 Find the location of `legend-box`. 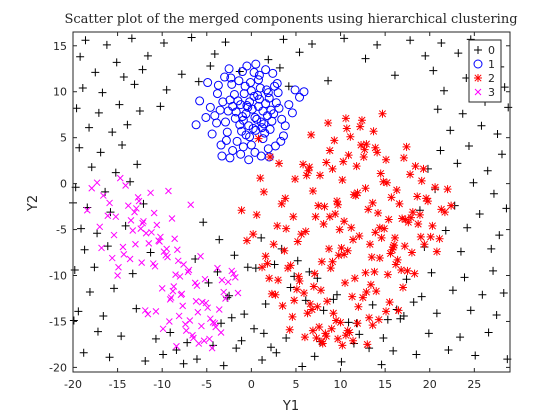

legend-box is located at coordinates (485, 71).